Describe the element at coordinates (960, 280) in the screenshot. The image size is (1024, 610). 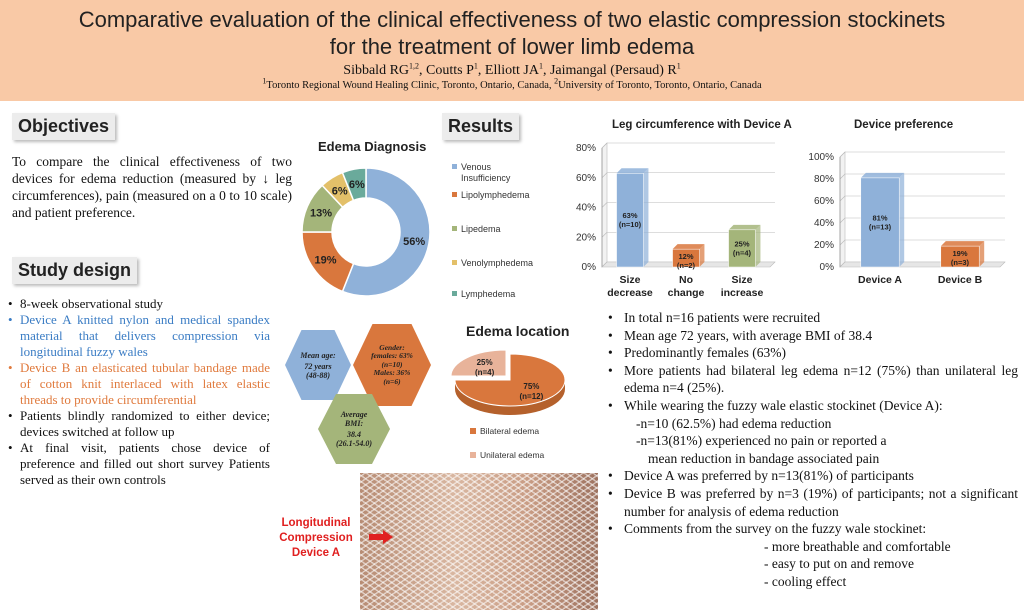
I see `x-tick-label: Device B` at that location.